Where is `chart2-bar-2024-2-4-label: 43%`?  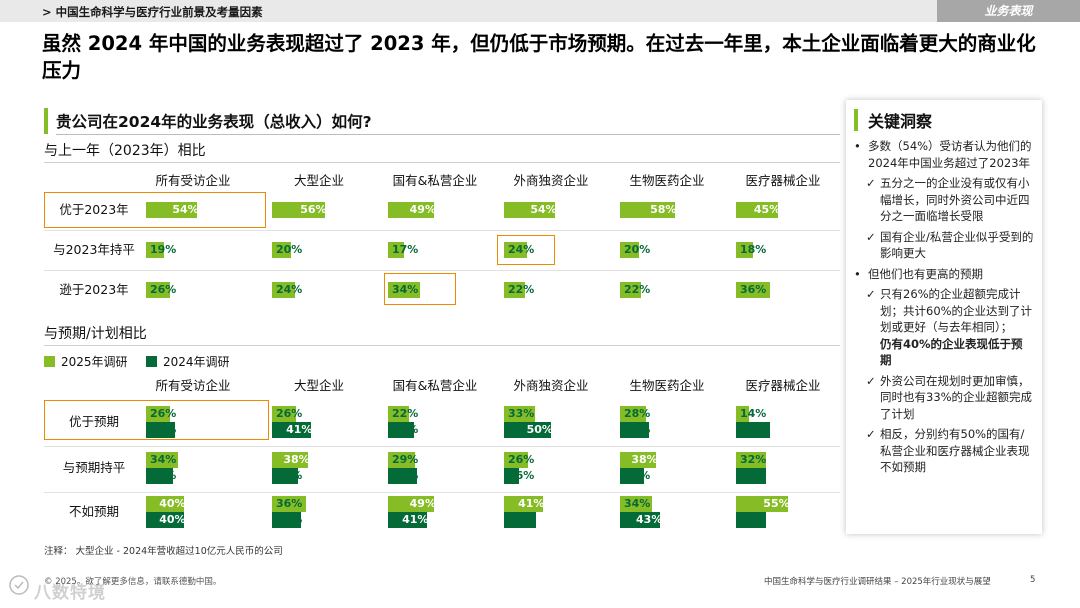
chart2-bar-2024-2-4-label: 43% is located at coordinates (649, 519).